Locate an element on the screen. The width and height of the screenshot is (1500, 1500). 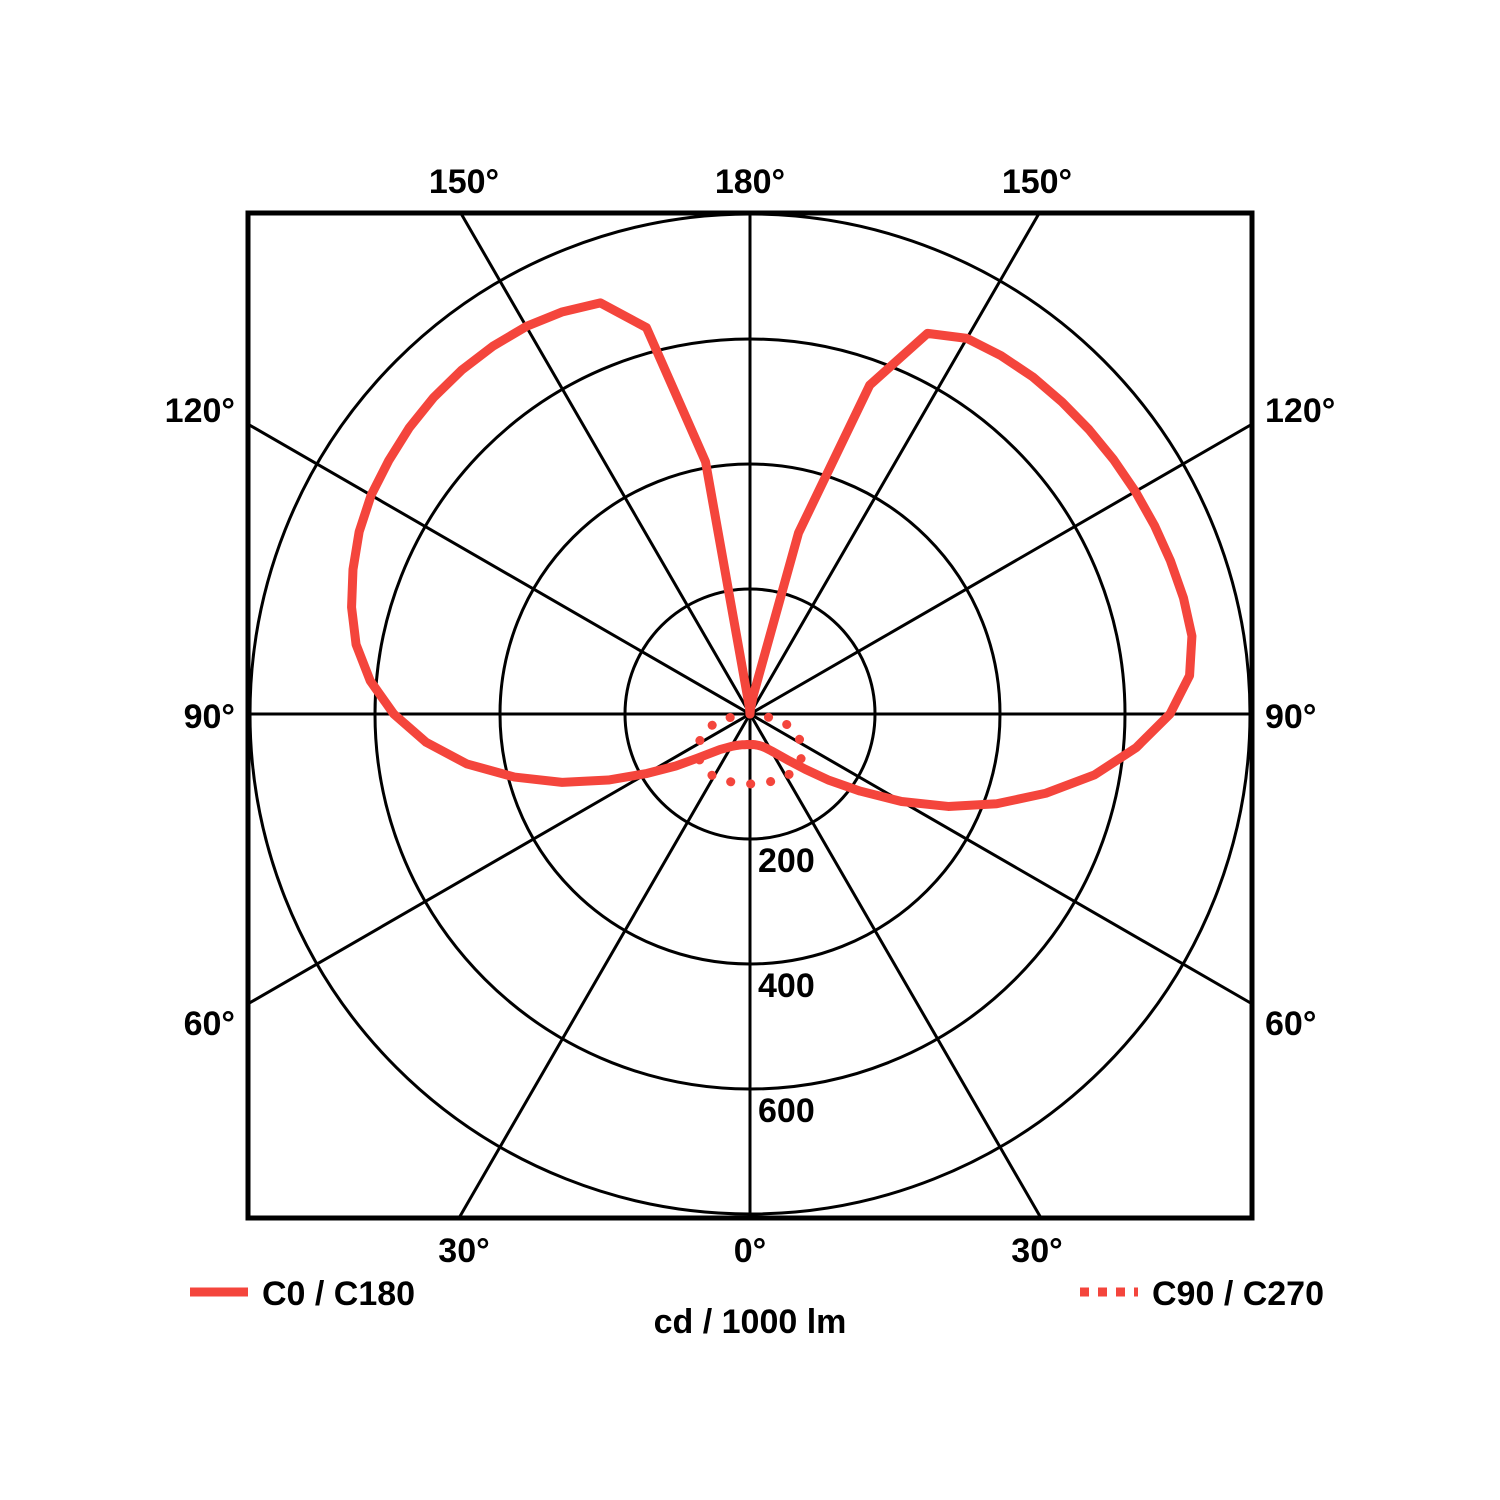
unit-label: cd / 1000 lm is located at coordinates (750, 1322).